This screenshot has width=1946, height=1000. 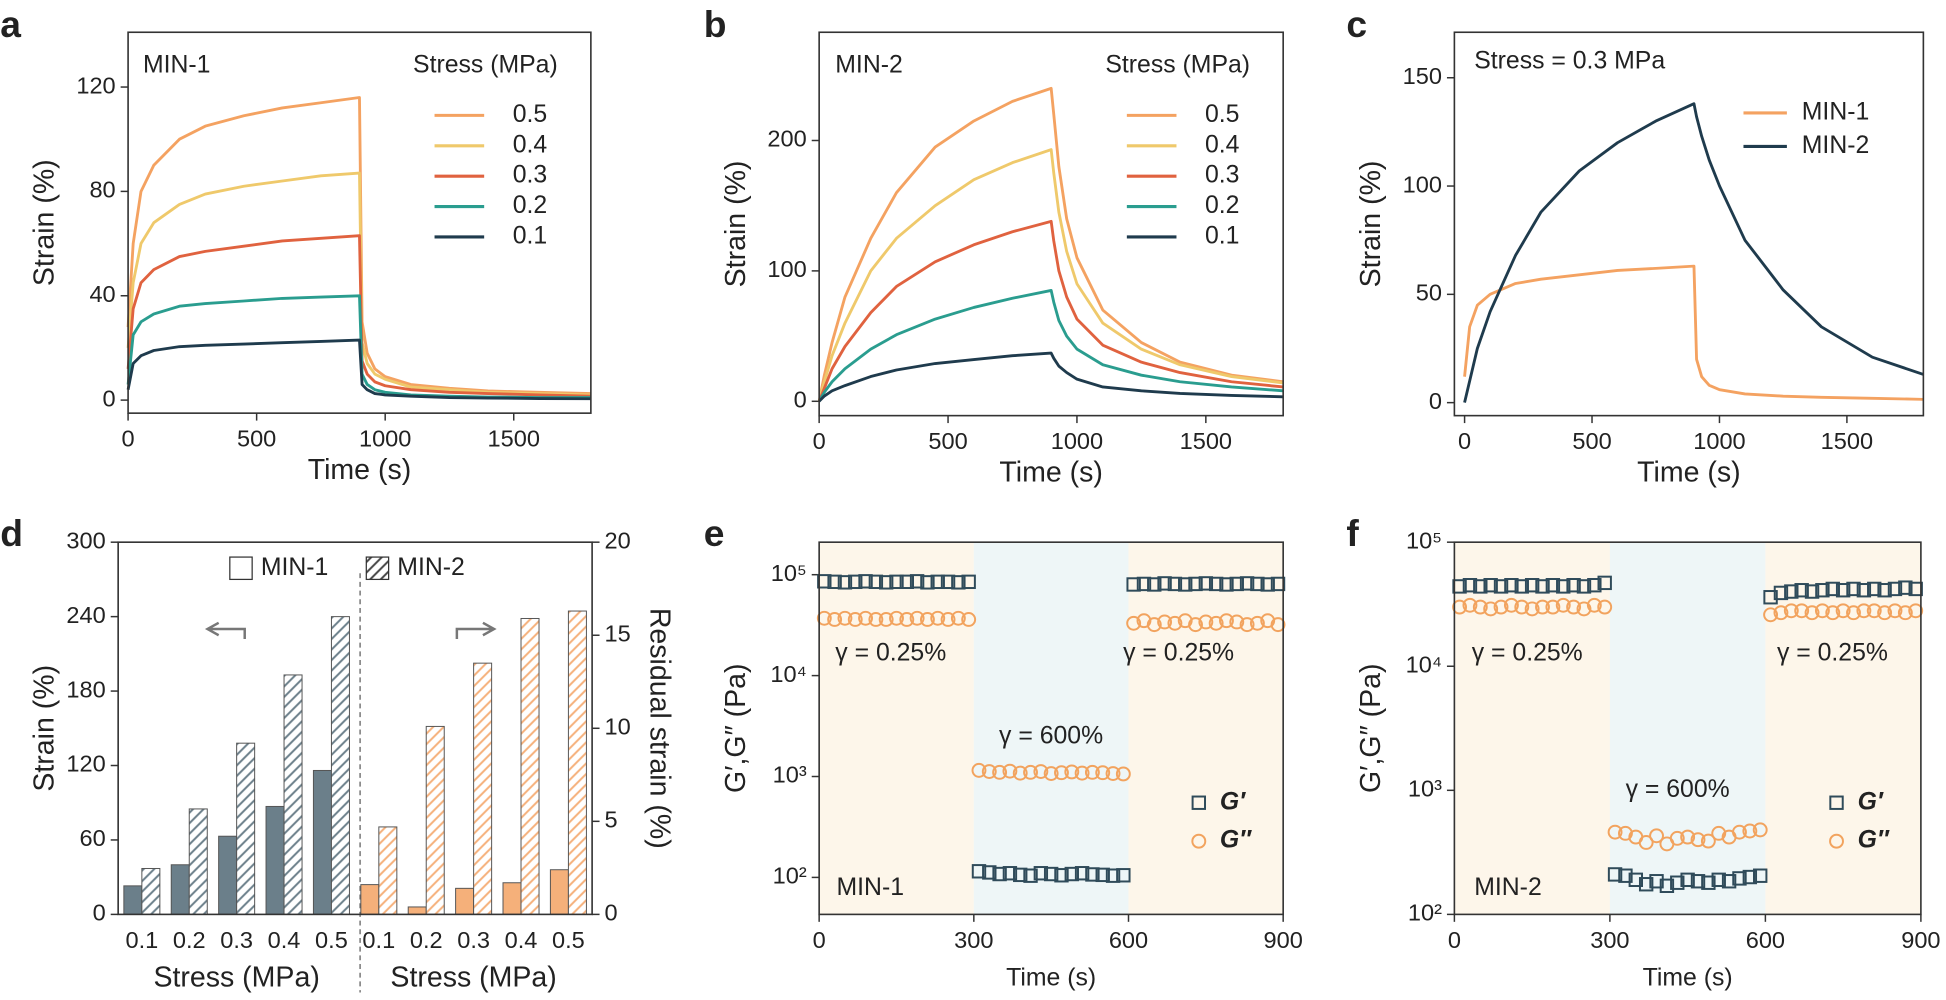 What do you see at coordinates (236, 940) in the screenshot?
I see `x-tick-label: 0.3` at bounding box center [236, 940].